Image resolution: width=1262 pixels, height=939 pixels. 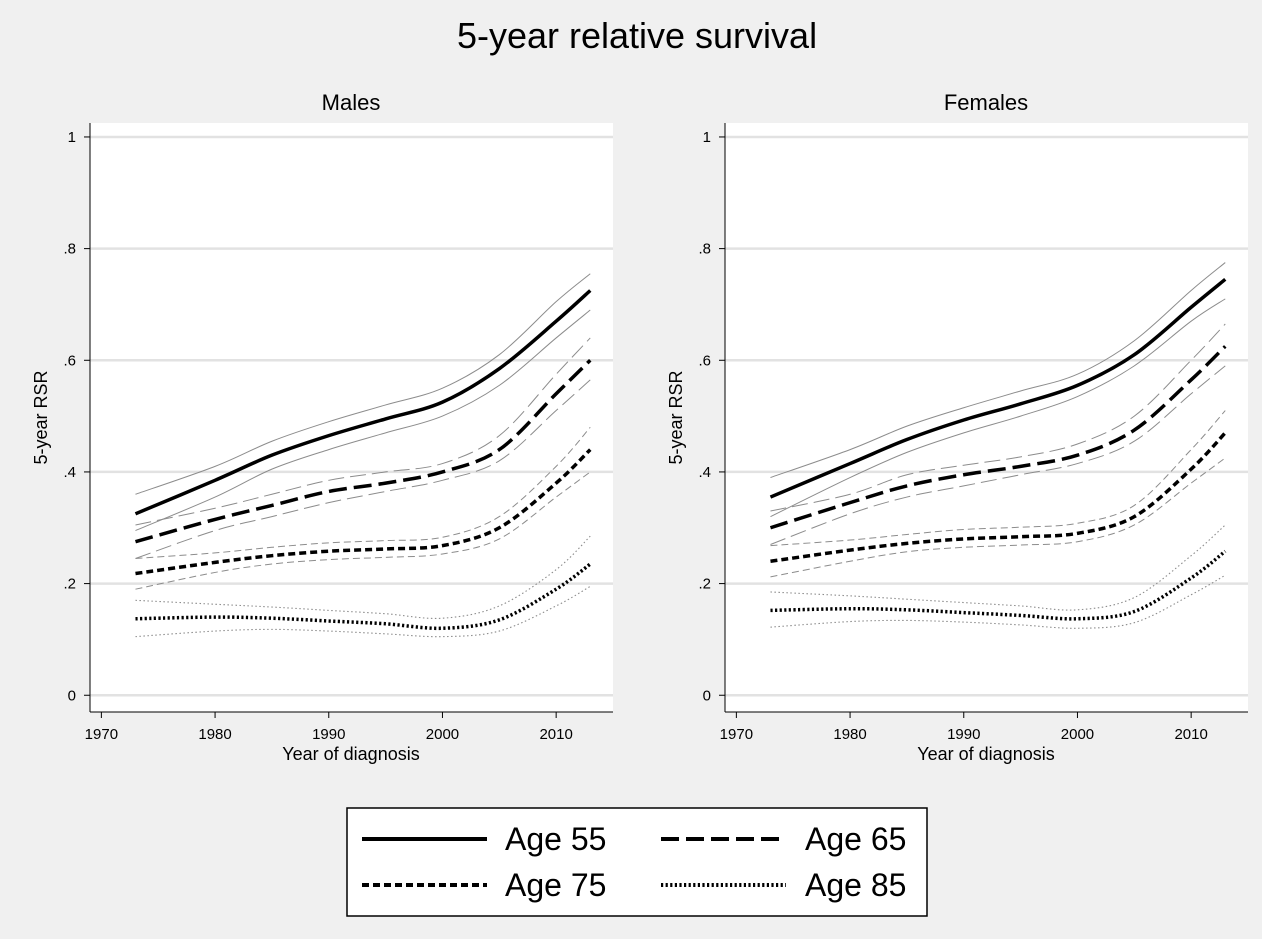 What do you see at coordinates (555, 839) in the screenshot?
I see `legend-label: Age 55` at bounding box center [555, 839].